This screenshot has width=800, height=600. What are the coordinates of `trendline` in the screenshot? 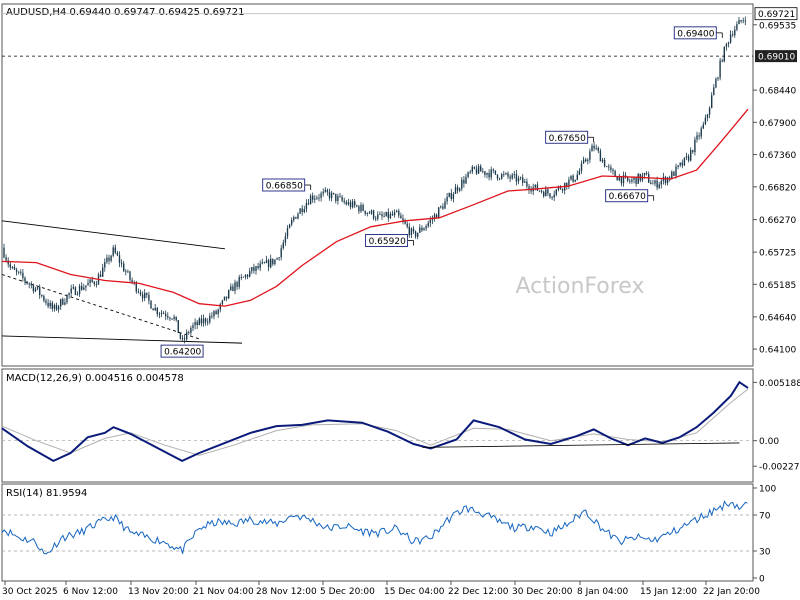 It's located at (113, 235).